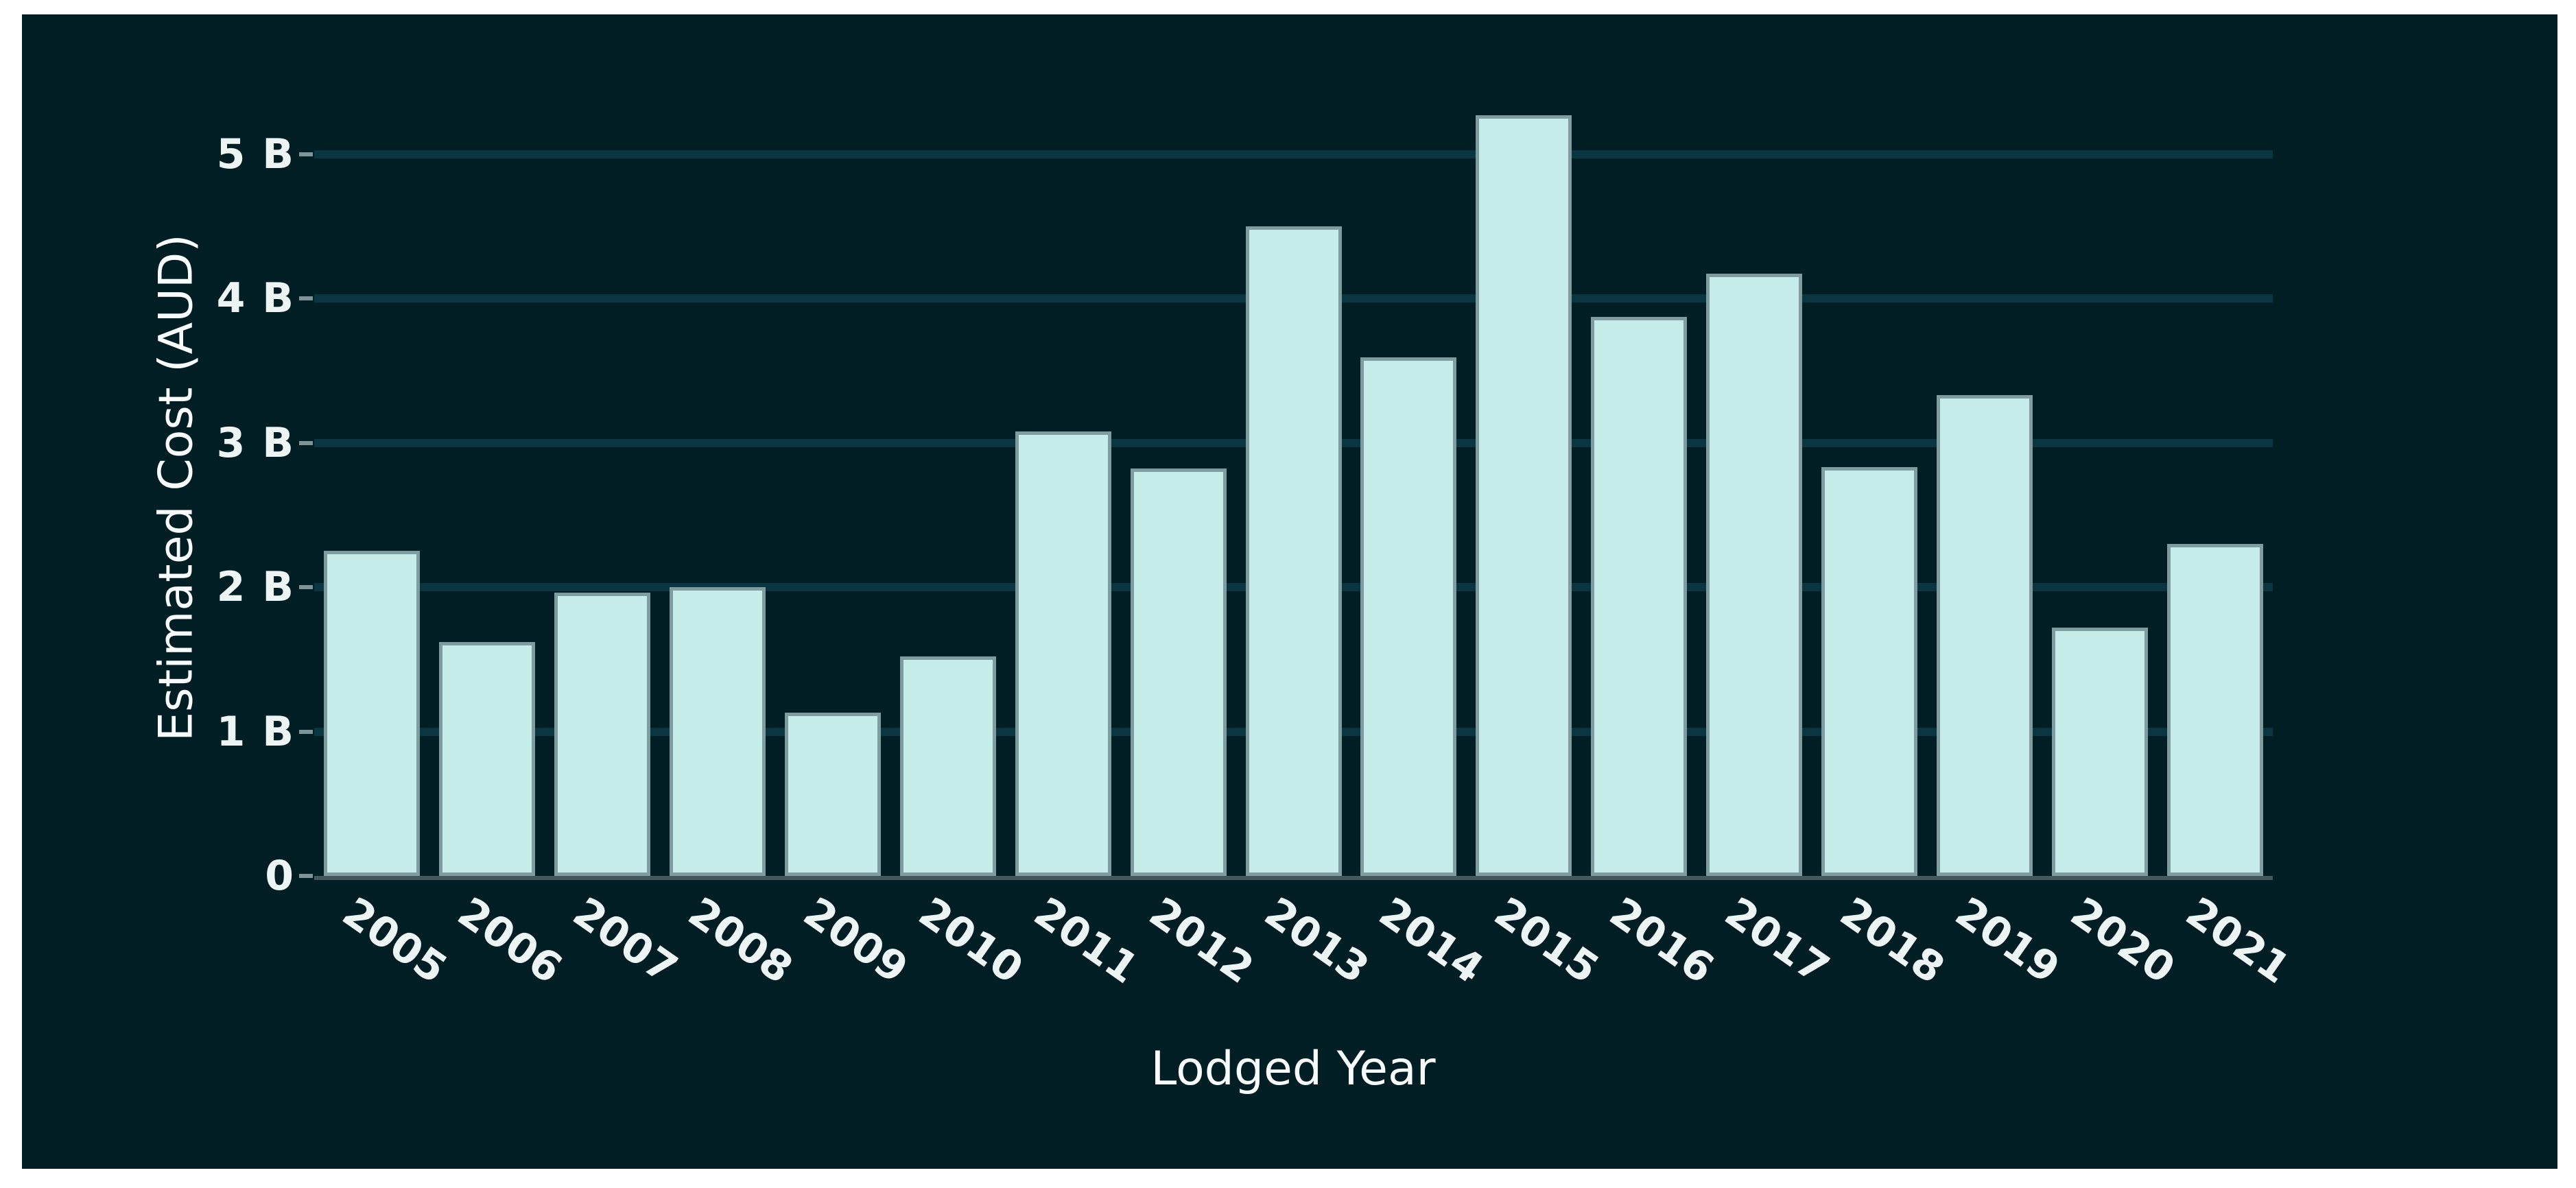 This screenshot has width=2576, height=1188. What do you see at coordinates (1662, 941) in the screenshot?
I see `x-tick-label-2016: 2016` at bounding box center [1662, 941].